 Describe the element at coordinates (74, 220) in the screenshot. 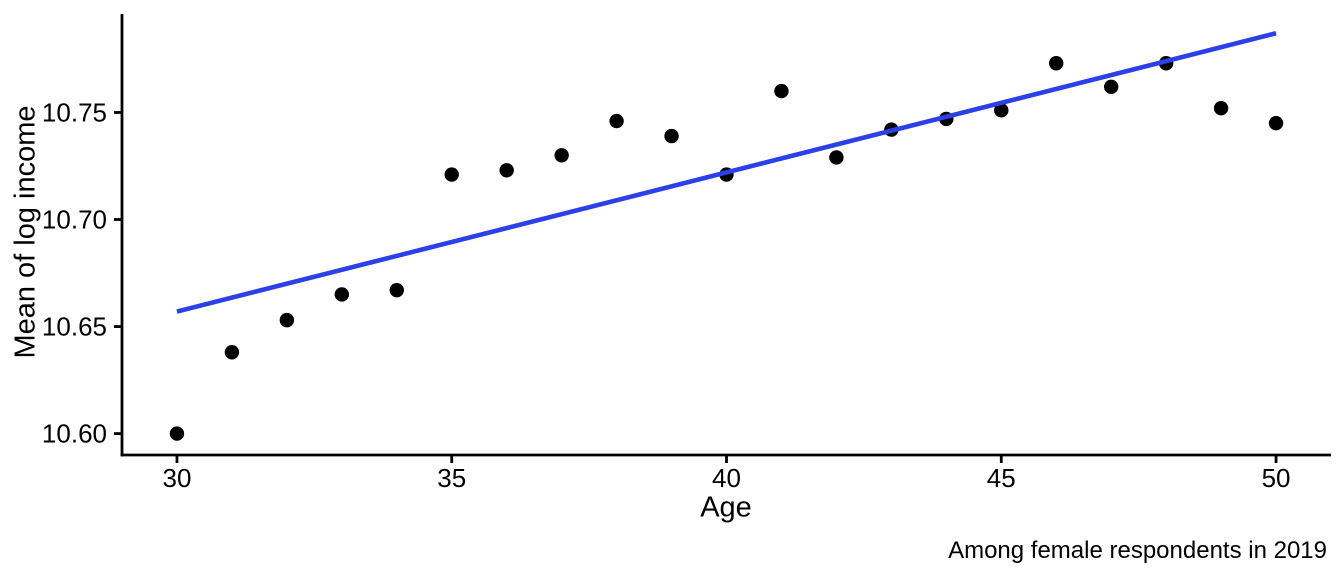

I see `y-tick-label: 10.70` at that location.